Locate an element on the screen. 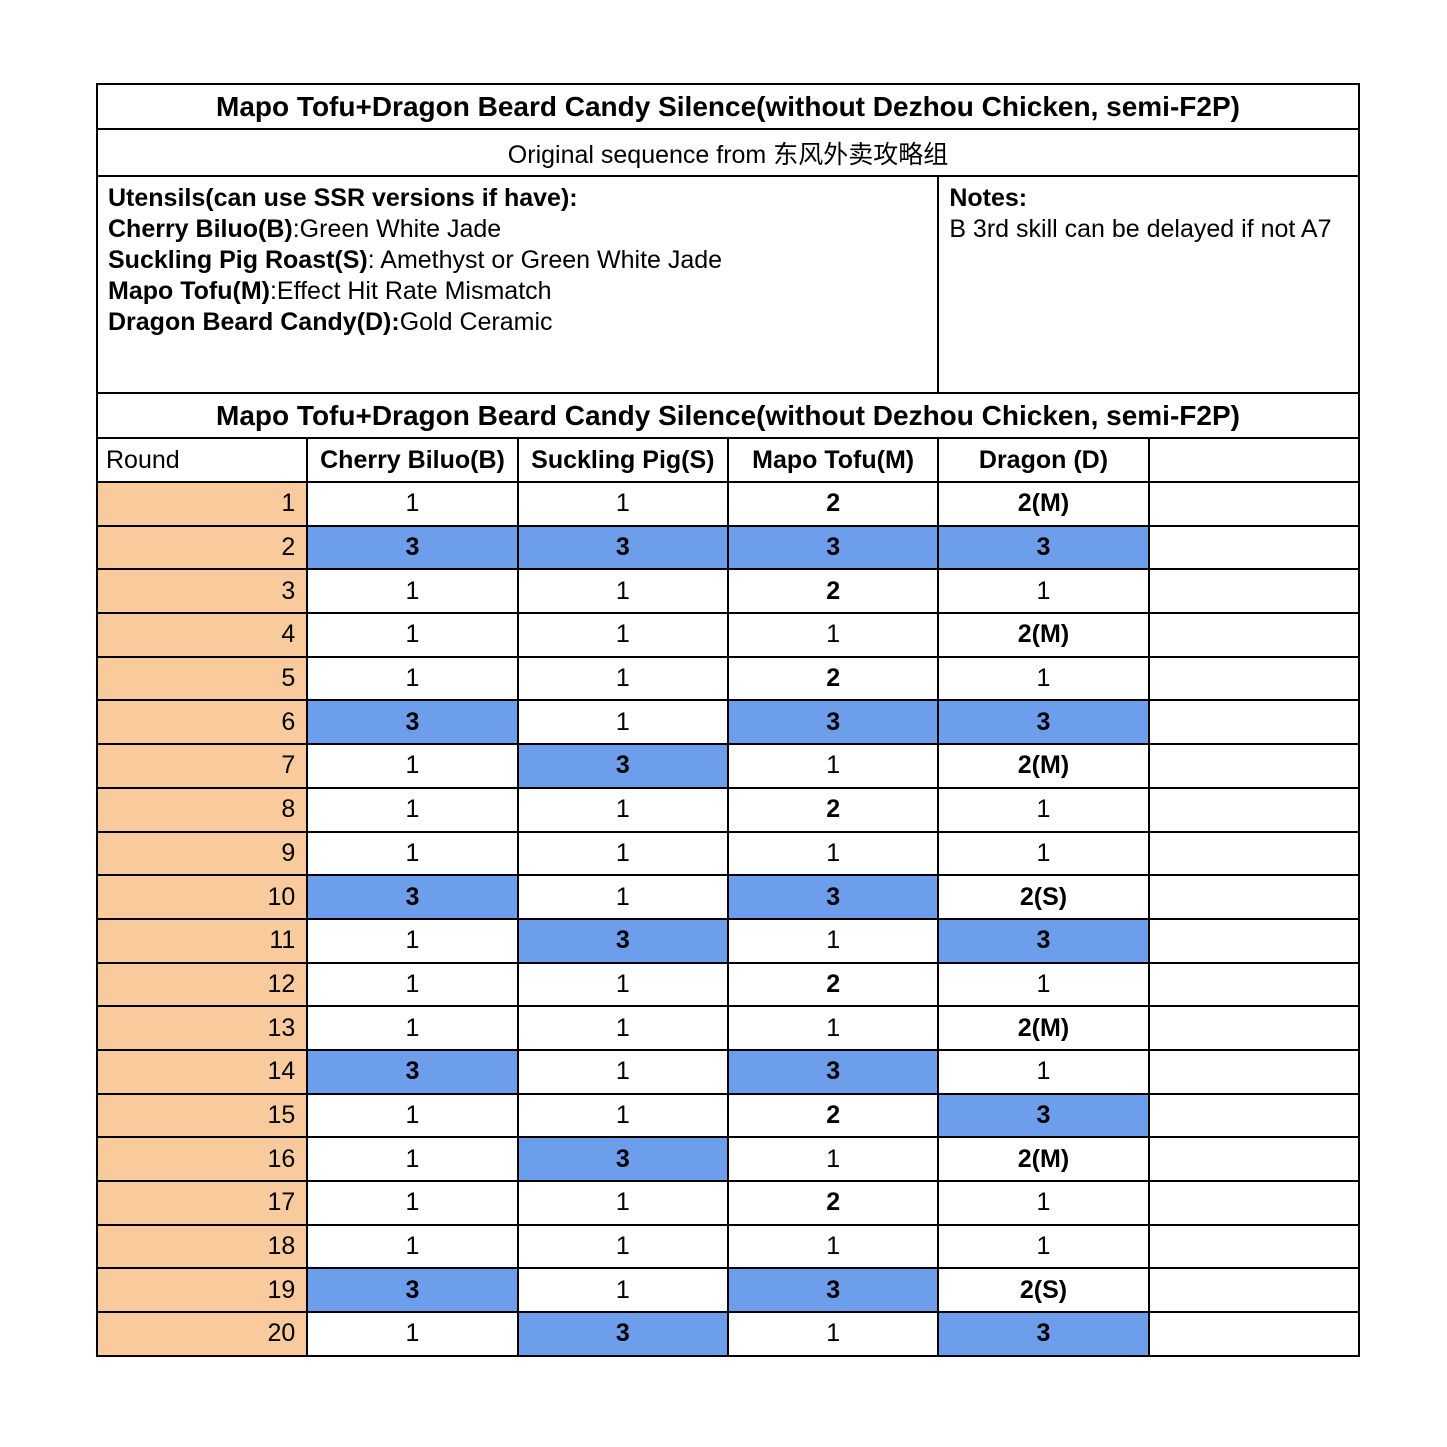 Image resolution: width=1447 pixels, height=1447 pixels. round-cell: 17 is located at coordinates (202, 1203).